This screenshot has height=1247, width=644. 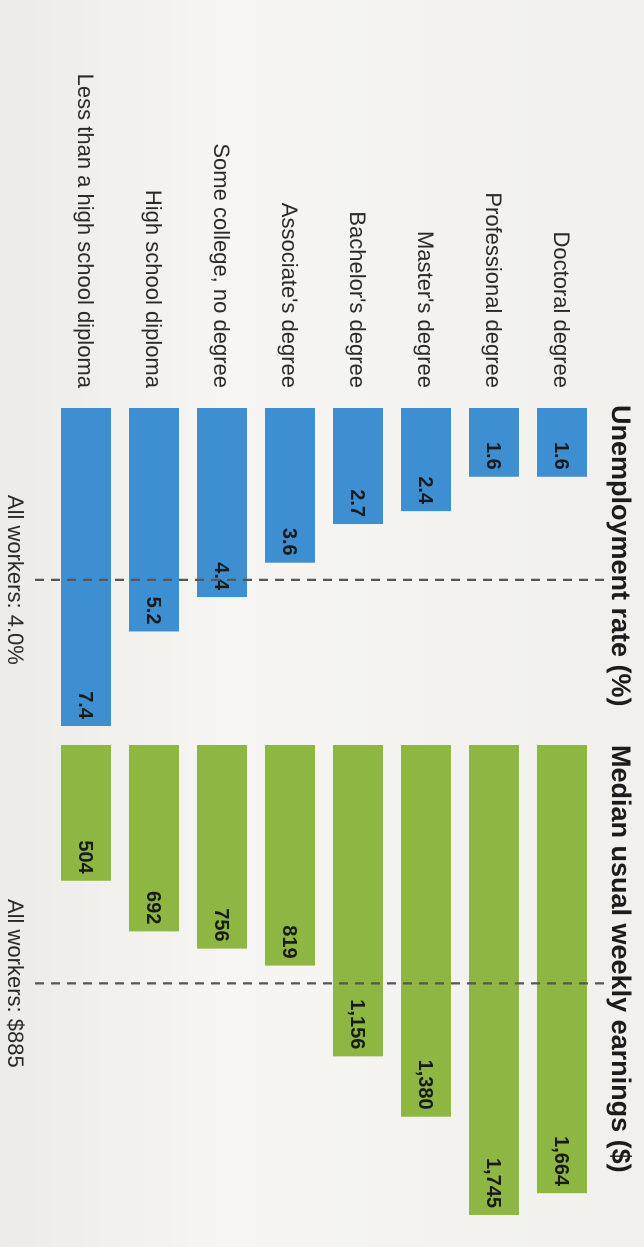 What do you see at coordinates (15, 580) in the screenshot?
I see `reference-line-label: All workers: 4.0%` at bounding box center [15, 580].